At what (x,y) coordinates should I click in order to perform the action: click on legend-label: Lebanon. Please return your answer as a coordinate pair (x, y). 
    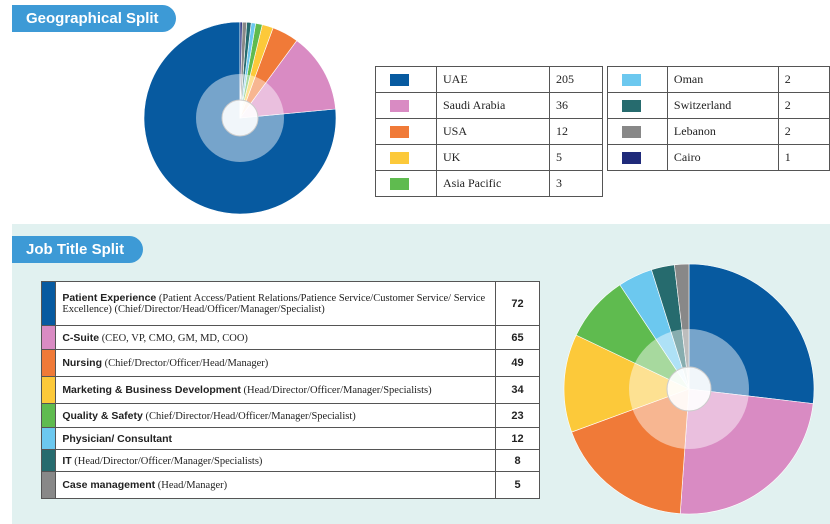
    Looking at the image, I should click on (722, 131).